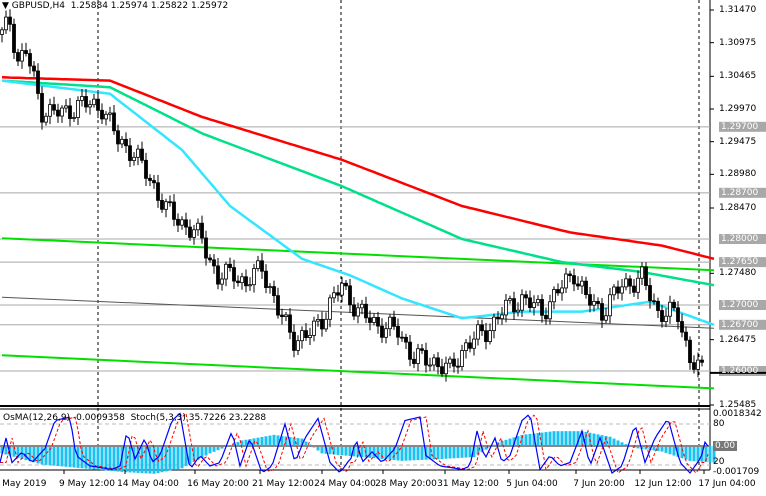  I want to click on y-tick-label: 1.27480, so click(738, 273).